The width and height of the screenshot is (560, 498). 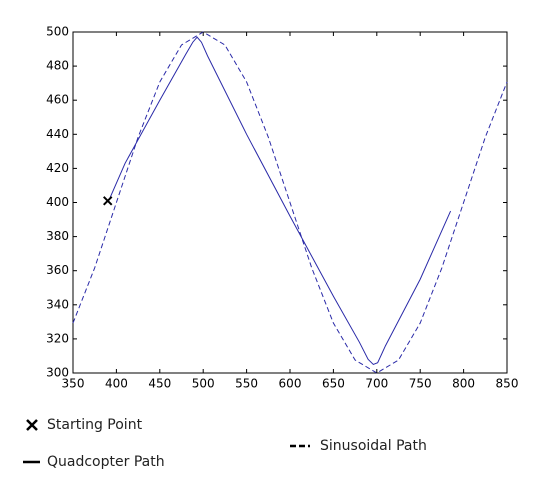 I want to click on y-tick-label: 500, so click(x=57, y=32).